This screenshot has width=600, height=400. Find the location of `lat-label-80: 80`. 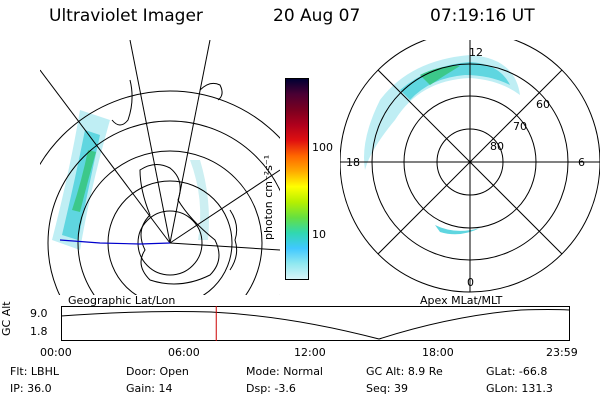

lat-label-80: 80 is located at coordinates (497, 146).